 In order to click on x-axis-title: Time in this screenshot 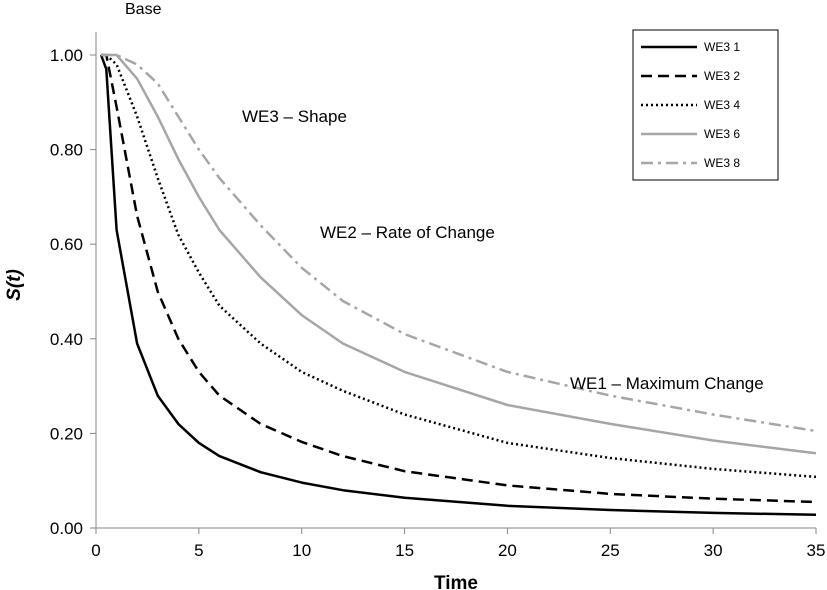, I will do `click(456, 581)`.